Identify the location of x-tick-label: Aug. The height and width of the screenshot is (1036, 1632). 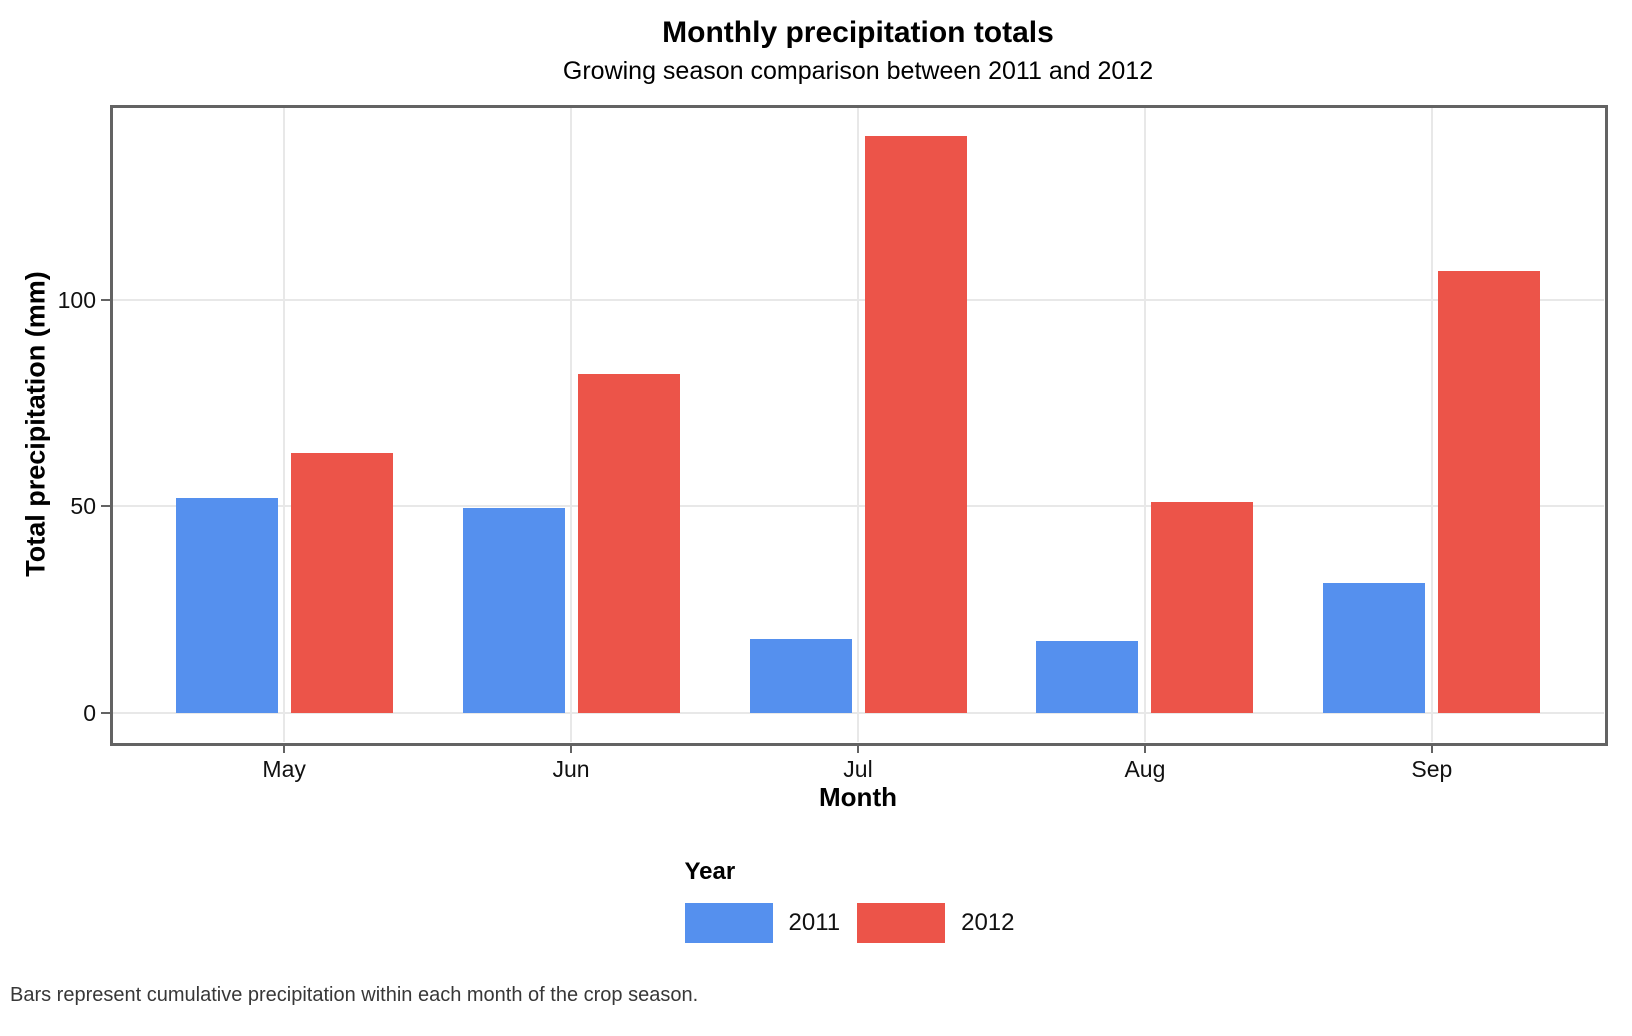
(1145, 769).